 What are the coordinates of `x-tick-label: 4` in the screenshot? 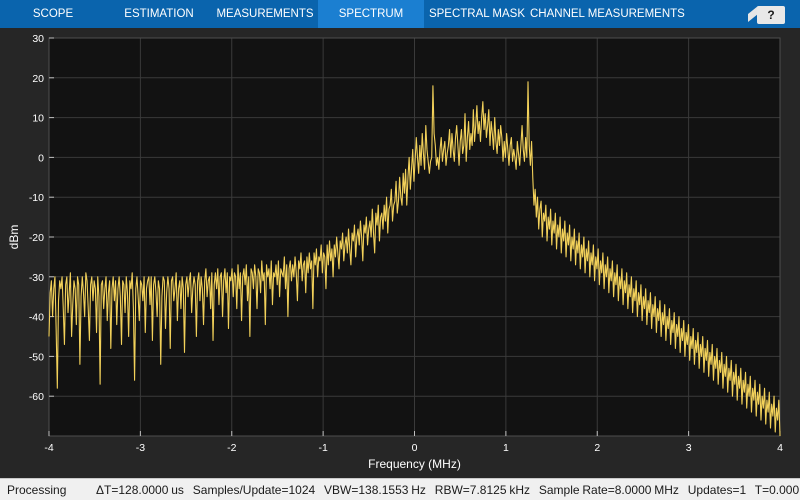 It's located at (780, 448).